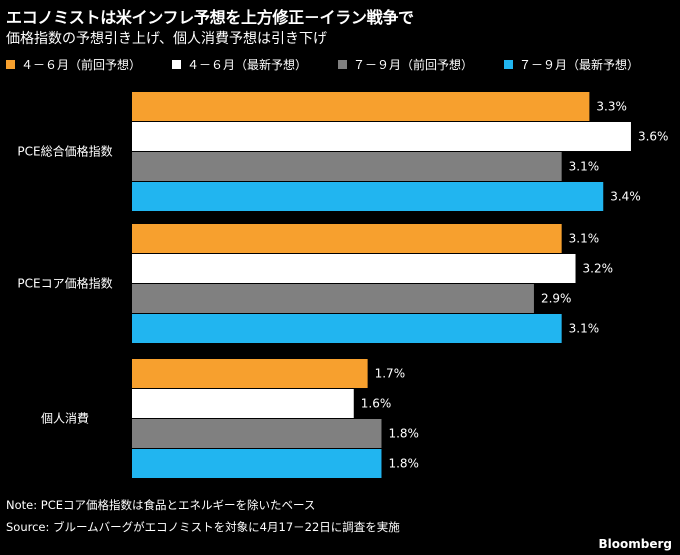 This screenshot has height=555, width=680. What do you see at coordinates (81, 65) in the screenshot?
I see `legend-label: ４－６月（前回予想）` at bounding box center [81, 65].